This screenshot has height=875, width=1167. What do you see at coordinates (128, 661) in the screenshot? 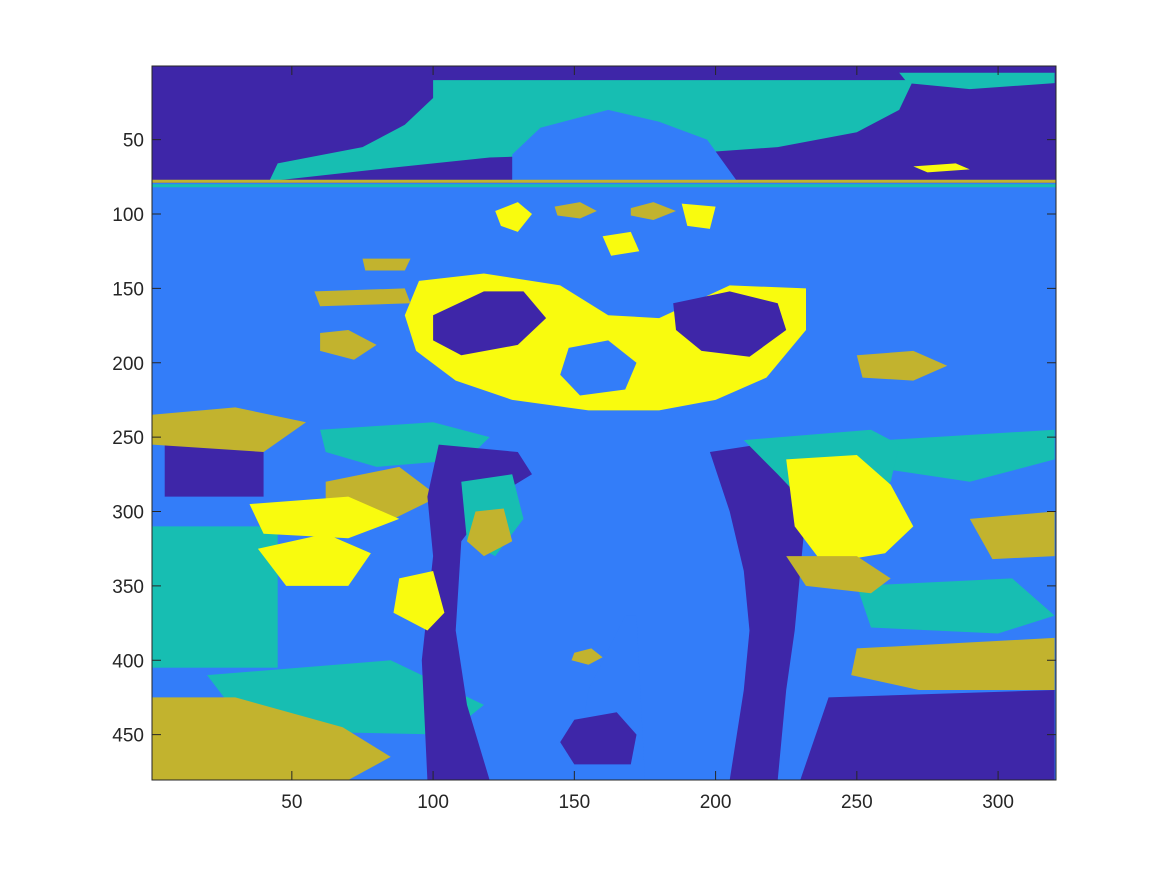
I see `y-tick-label: 400` at bounding box center [128, 661].